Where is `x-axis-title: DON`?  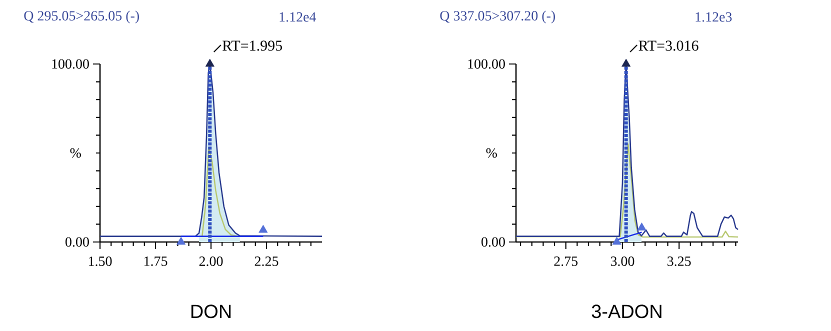 x-axis-title: DON is located at coordinates (211, 311).